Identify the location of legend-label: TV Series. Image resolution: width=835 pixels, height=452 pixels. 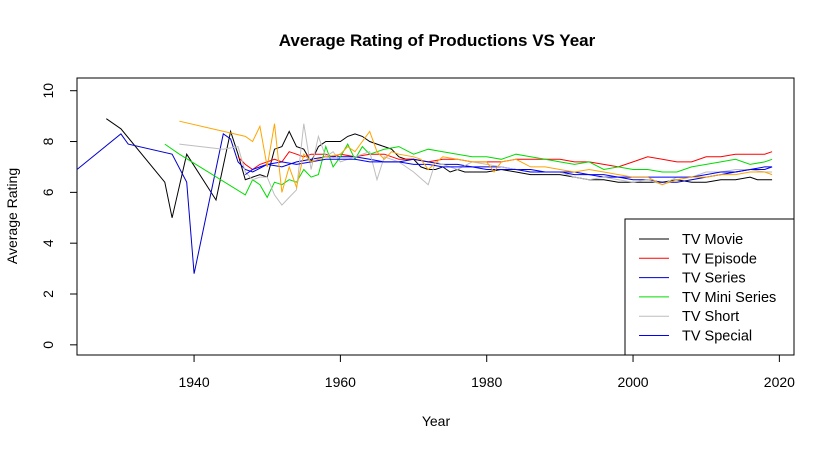
(714, 279).